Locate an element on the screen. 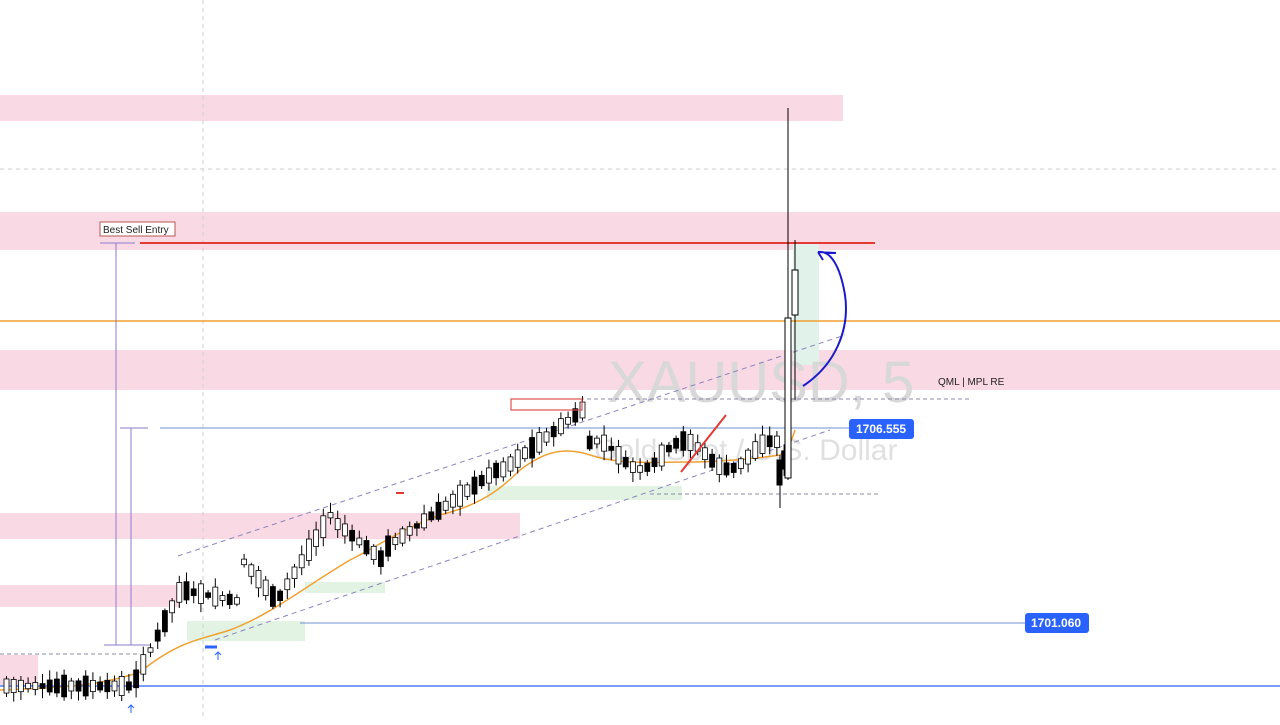 The height and width of the screenshot is (725, 1280). price-badge-1706-text: 1706.555 is located at coordinates (881, 429).